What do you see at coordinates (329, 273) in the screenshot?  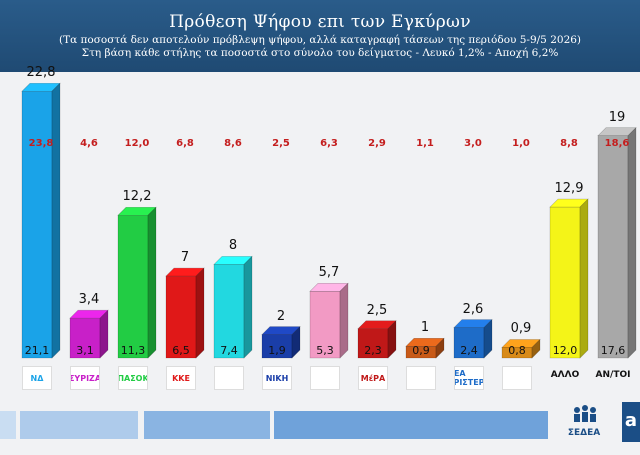 I see `bar-value-label: 5,7` at bounding box center [329, 273].